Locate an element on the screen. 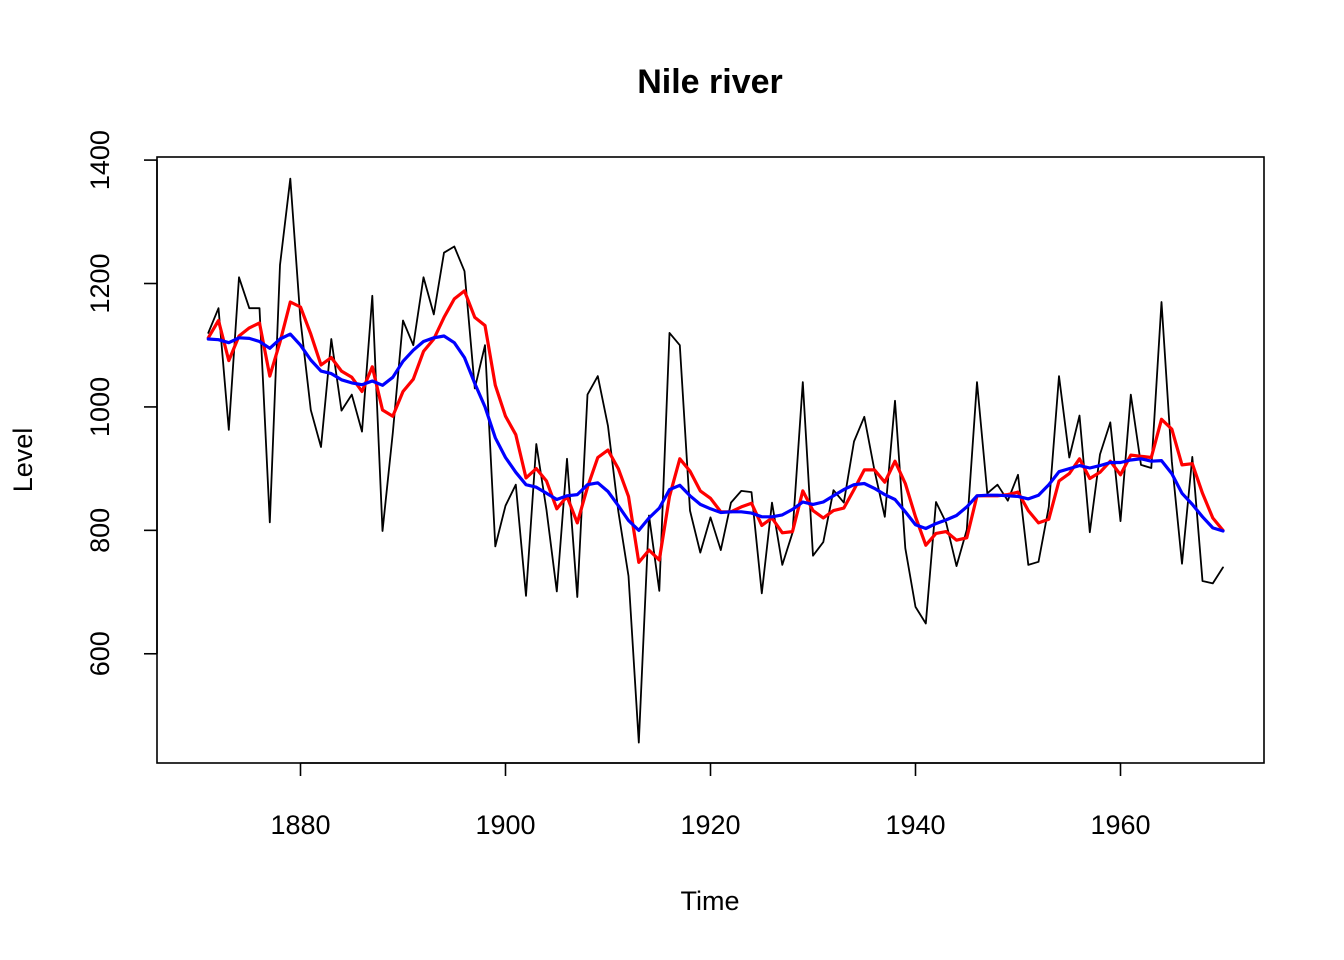  y-axis-label: Level is located at coordinates (23, 460).